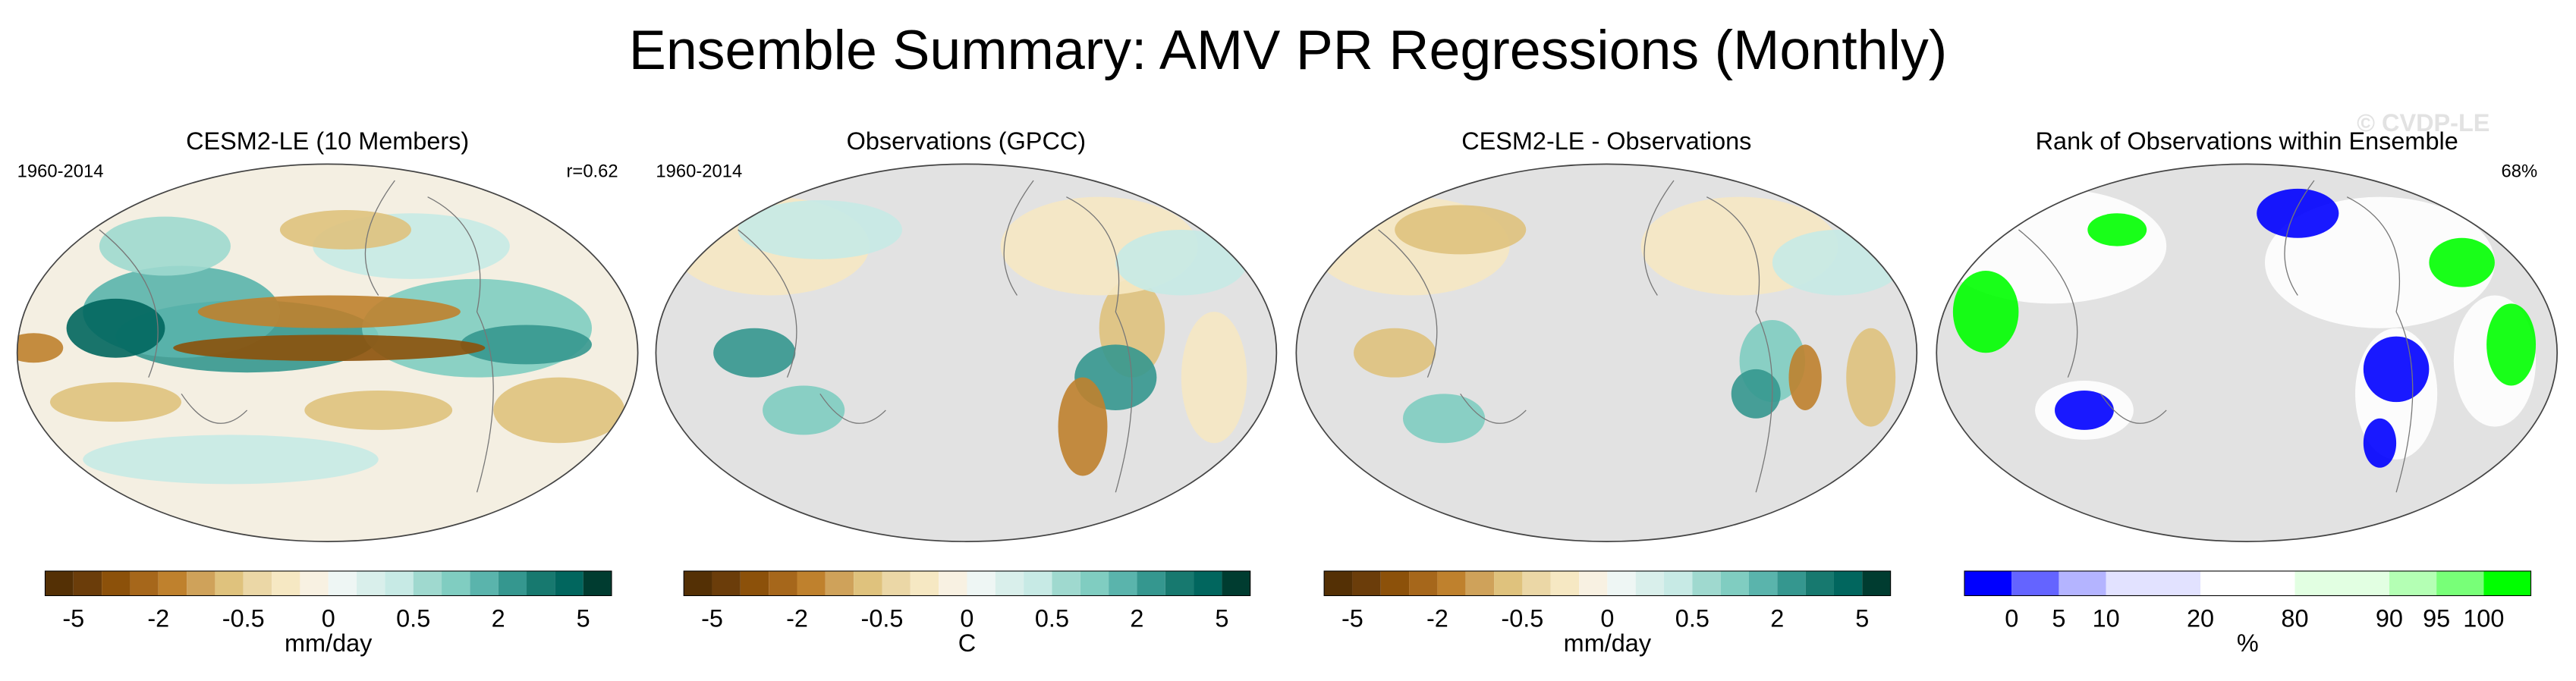  What do you see at coordinates (2294, 618) in the screenshot?
I see `colorbar-tick-label: 80` at bounding box center [2294, 618].